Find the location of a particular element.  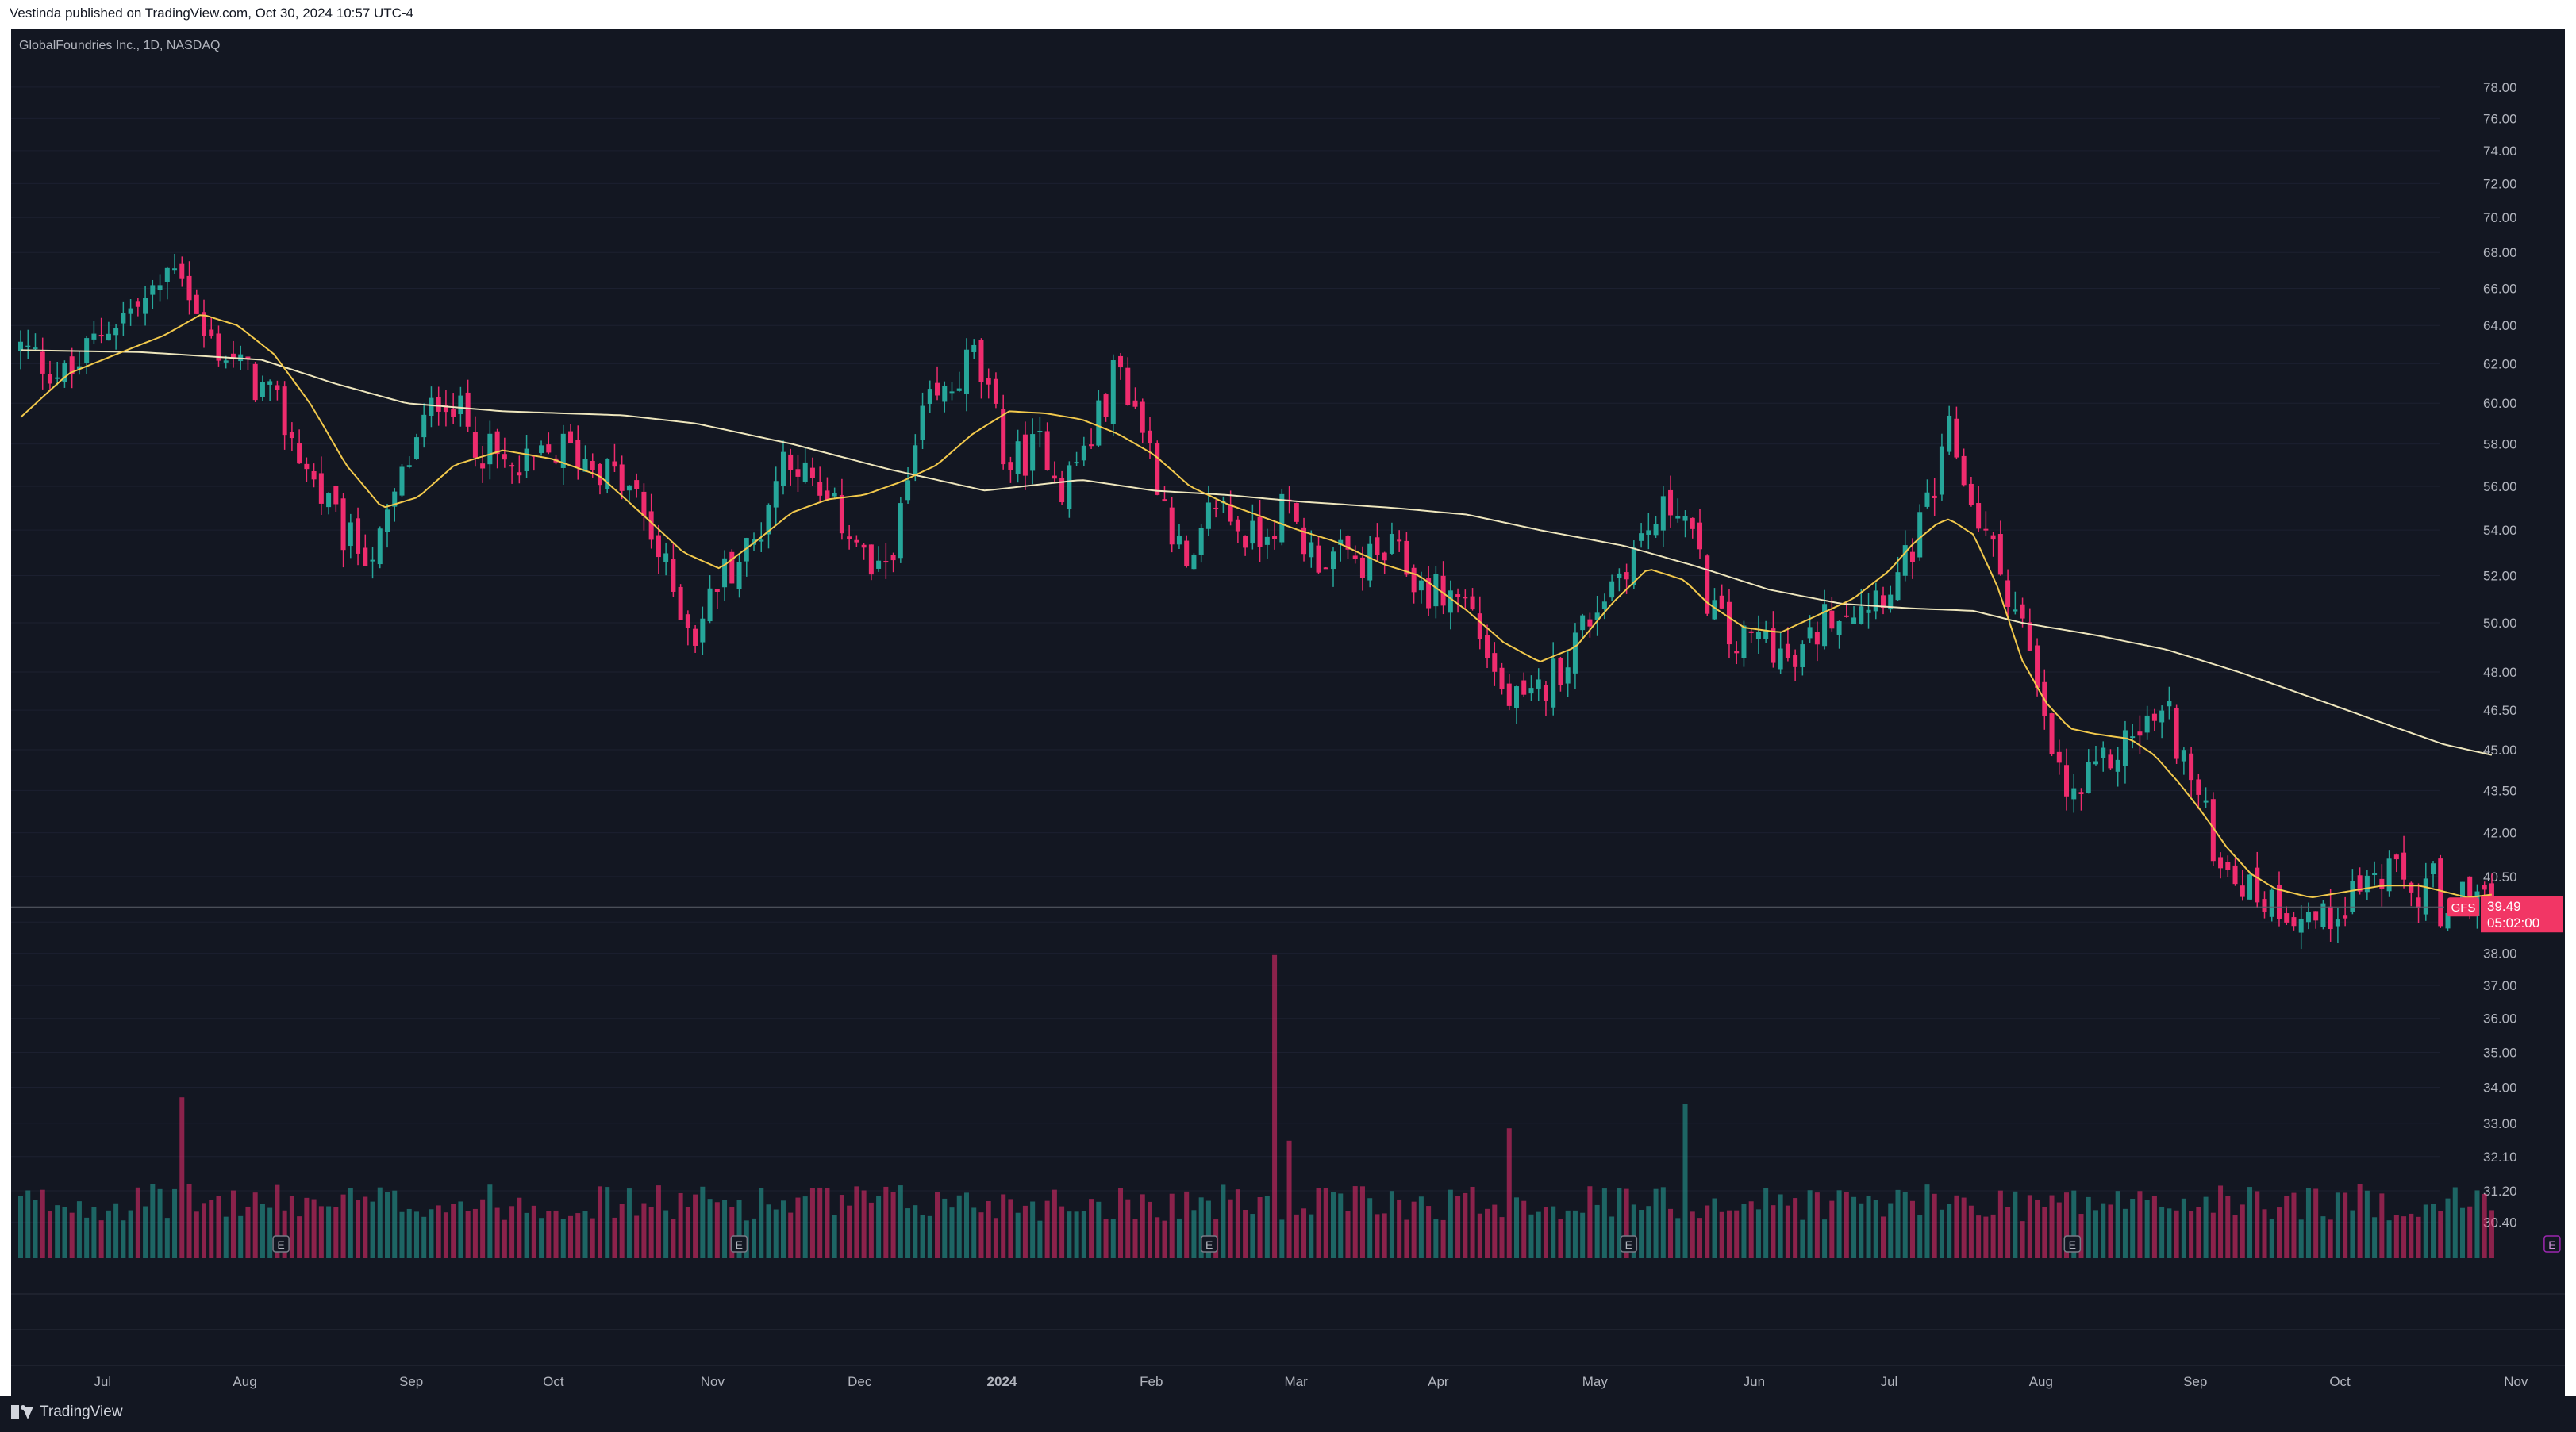

tradingview-brand: TradingView is located at coordinates (81, 1412).